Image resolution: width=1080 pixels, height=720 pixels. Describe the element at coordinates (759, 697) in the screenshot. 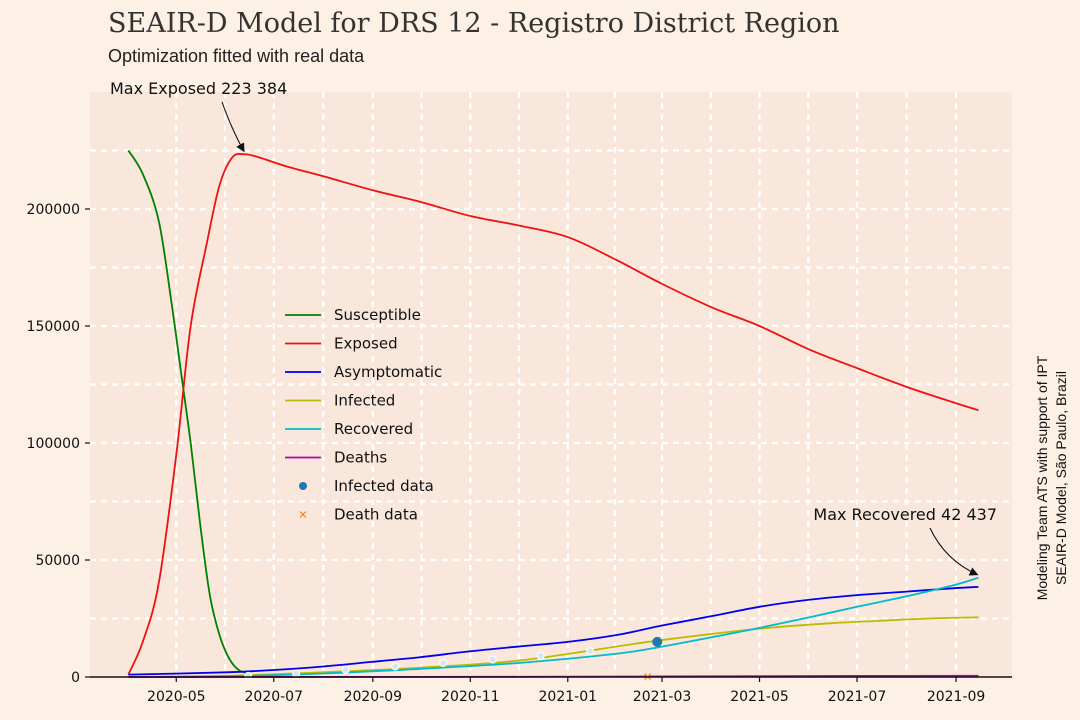

I see `x-tick-label: 2021-05` at that location.